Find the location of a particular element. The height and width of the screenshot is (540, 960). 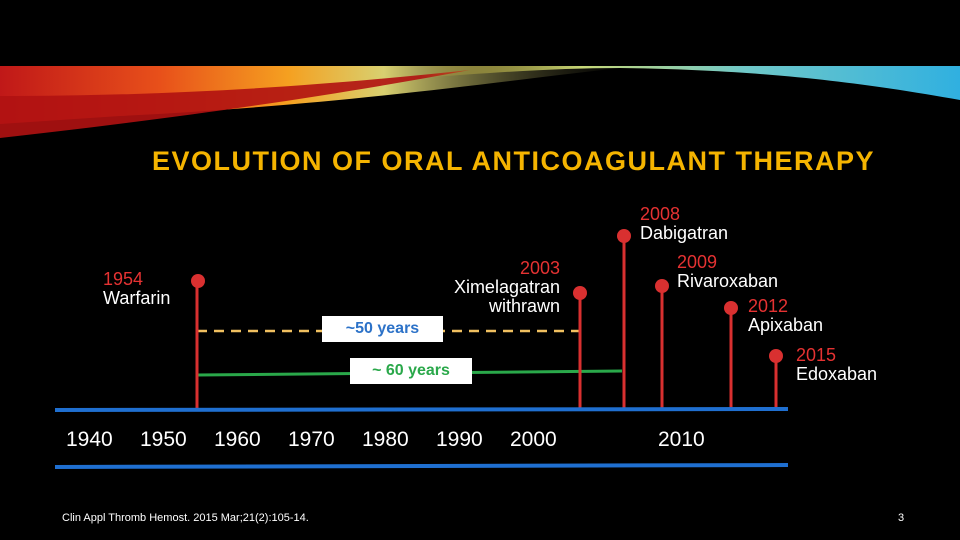

event-year: 2012 is located at coordinates (768, 306).